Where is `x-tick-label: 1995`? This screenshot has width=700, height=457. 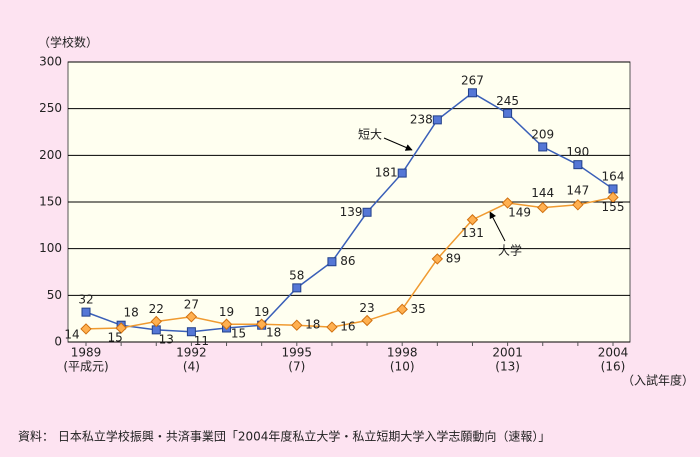 x-tick-label: 1995 is located at coordinates (297, 353).